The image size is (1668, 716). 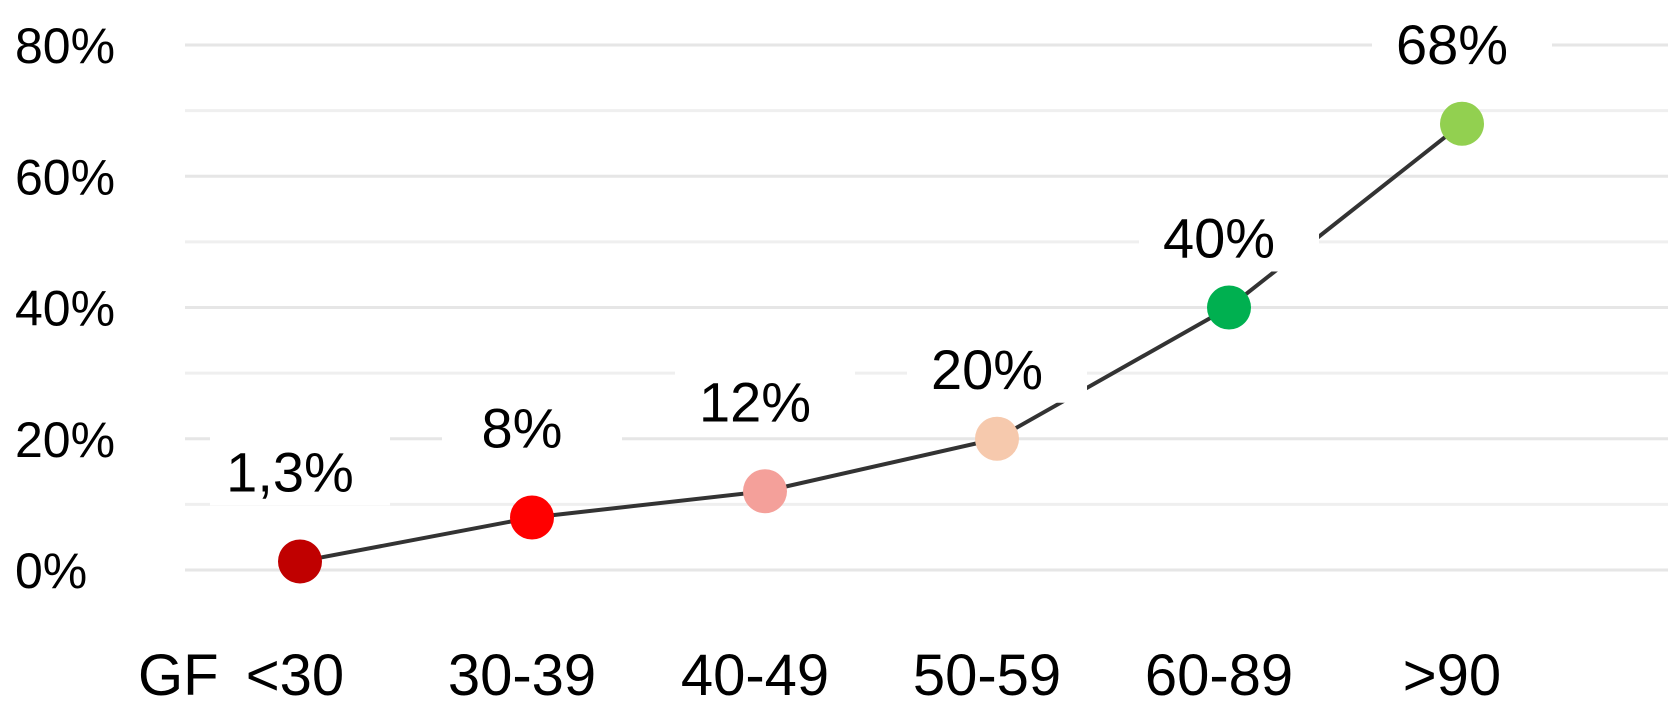 I want to click on y-tick-label: 0%, so click(x=51, y=571).